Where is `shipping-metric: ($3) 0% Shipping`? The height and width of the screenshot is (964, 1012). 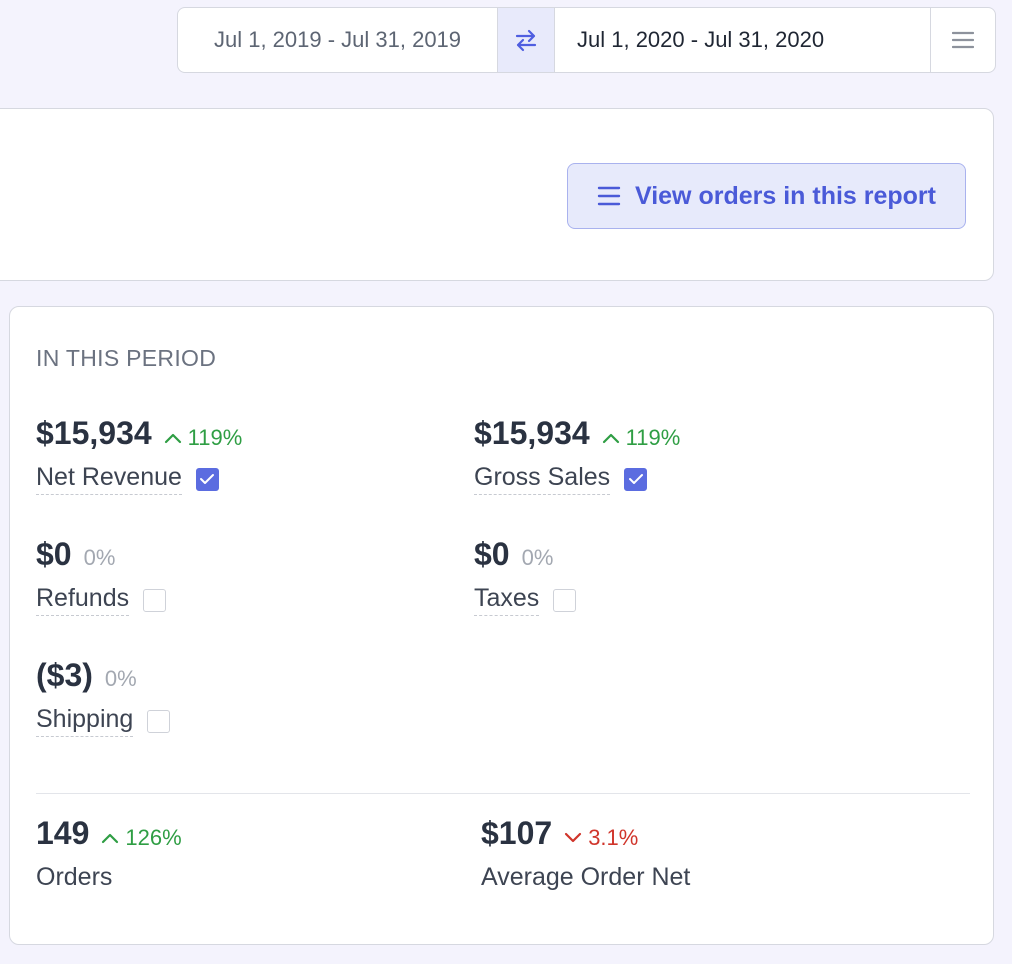 shipping-metric: ($3) 0% Shipping is located at coordinates (103, 697).